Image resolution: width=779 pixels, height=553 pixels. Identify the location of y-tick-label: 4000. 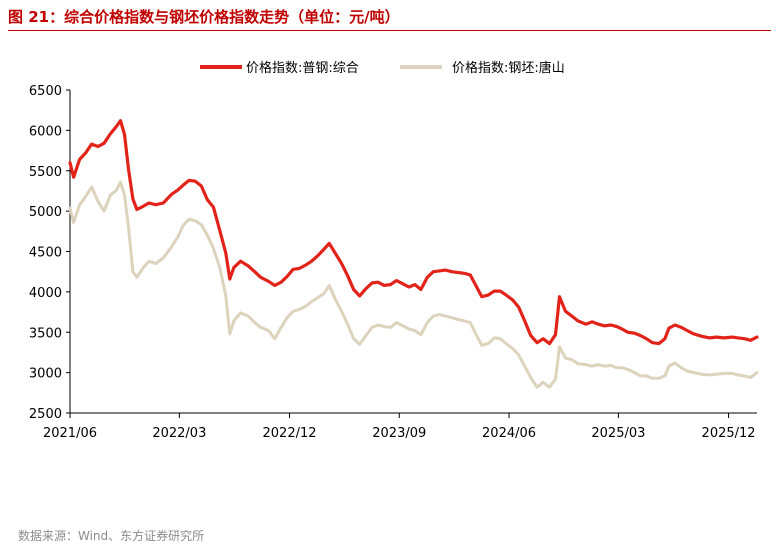
(45, 293).